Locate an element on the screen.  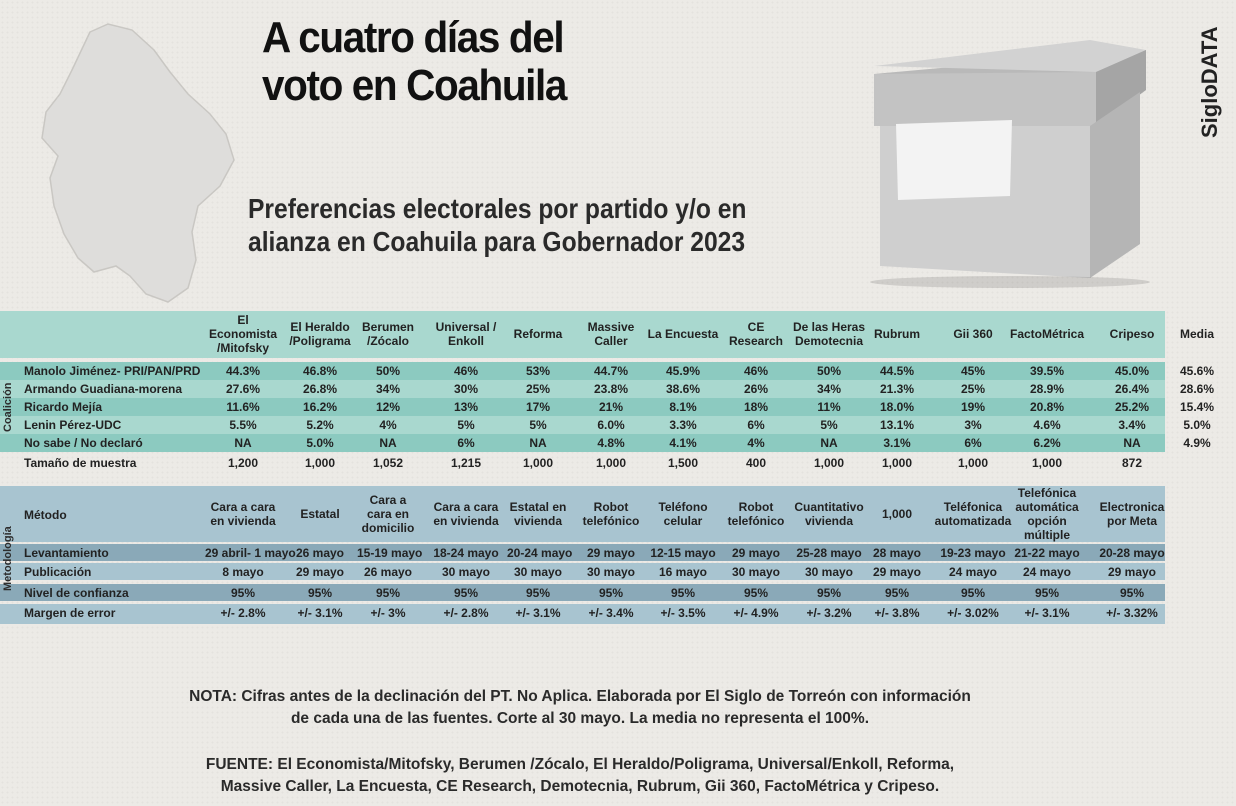
table-cell: 4.1% is located at coordinates (683, 443).